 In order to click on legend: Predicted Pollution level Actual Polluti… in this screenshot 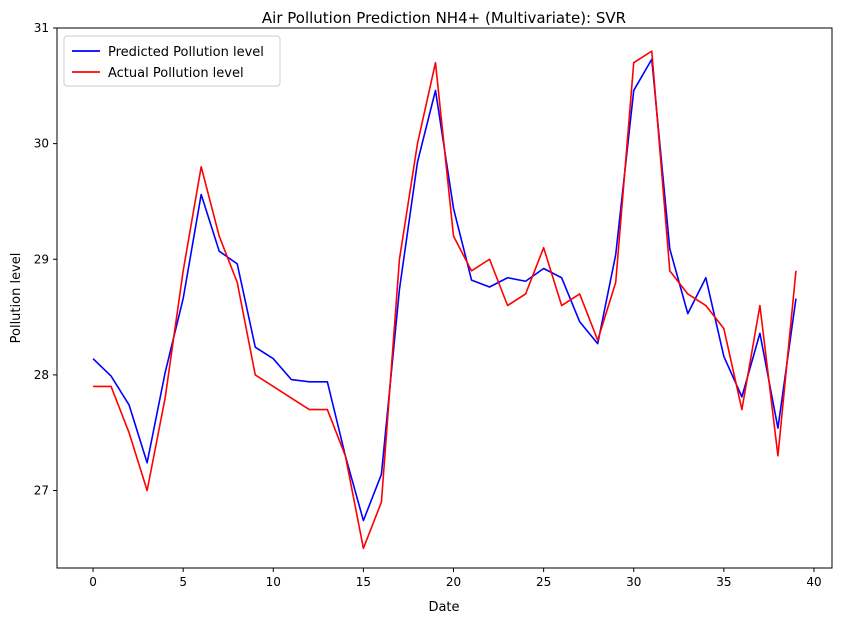, I will do `click(172, 61)`.